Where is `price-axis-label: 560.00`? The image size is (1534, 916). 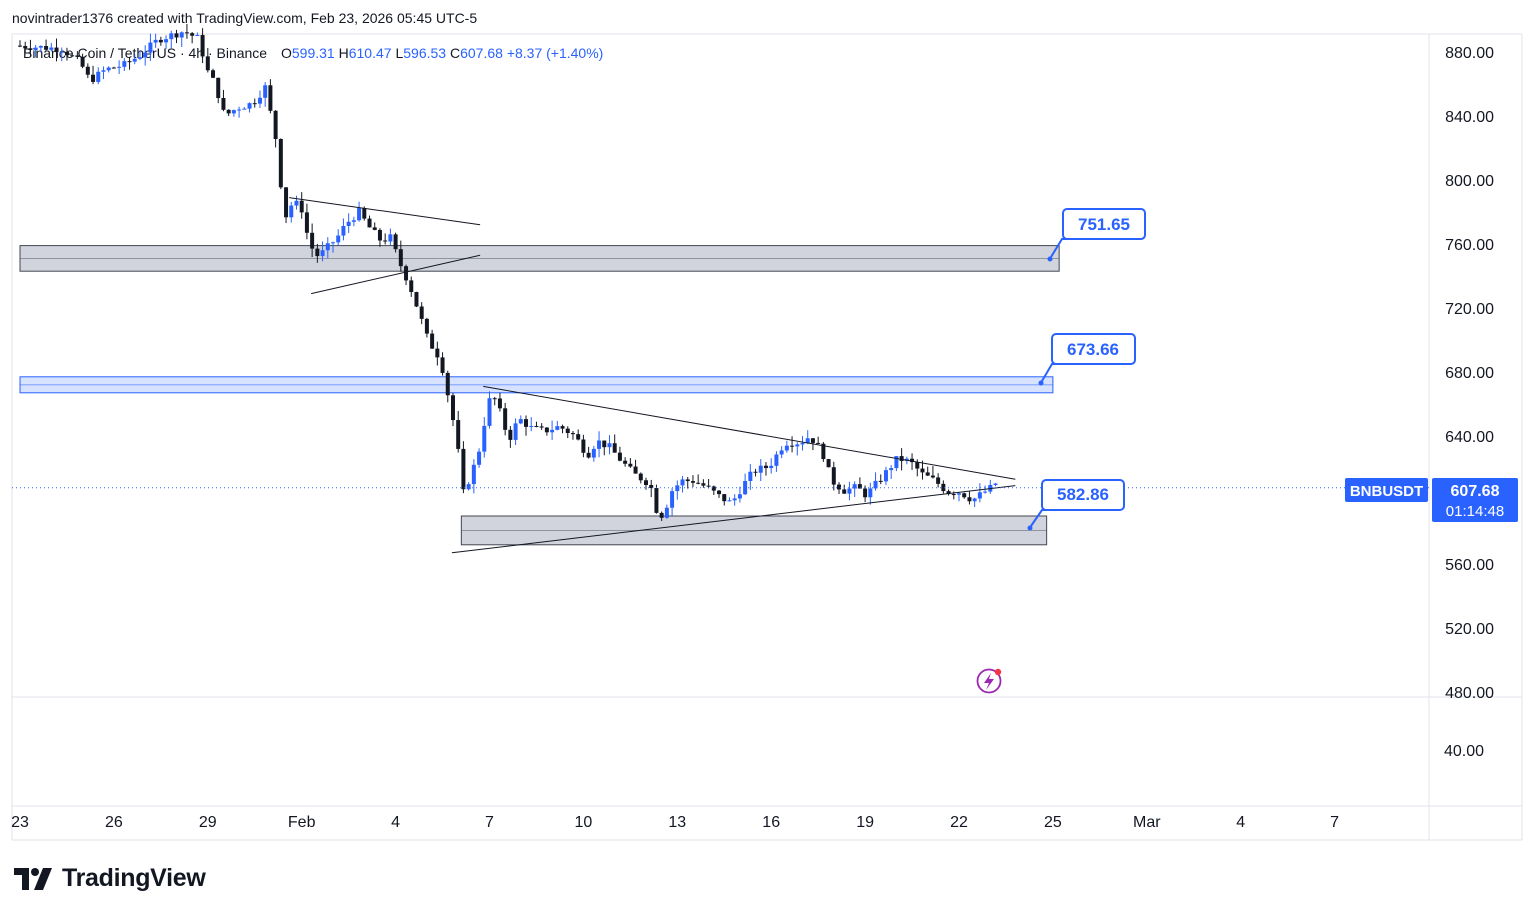
price-axis-label: 560.00 is located at coordinates (1469, 565).